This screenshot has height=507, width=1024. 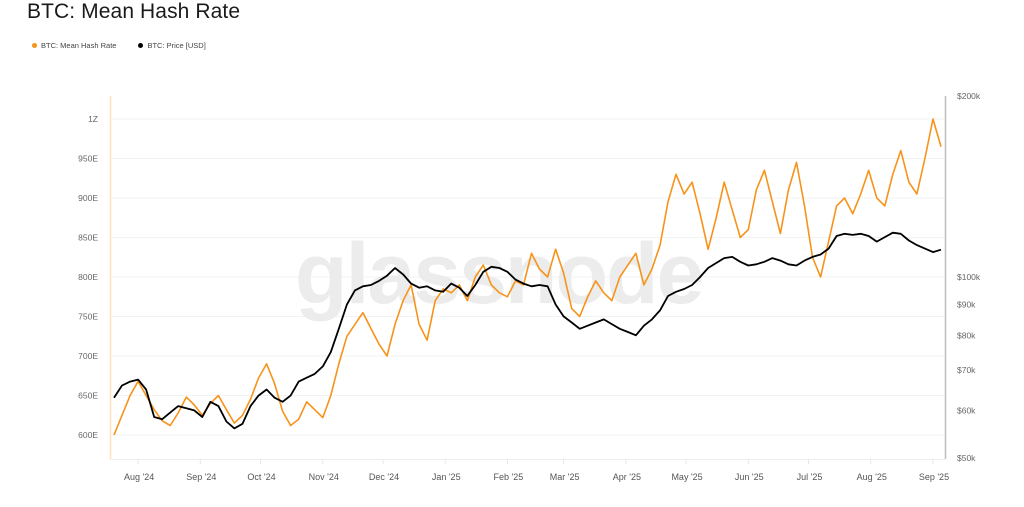 I want to click on legend: BTC: Mean Hash Rate BTC: Price [USD], so click(x=119, y=45).